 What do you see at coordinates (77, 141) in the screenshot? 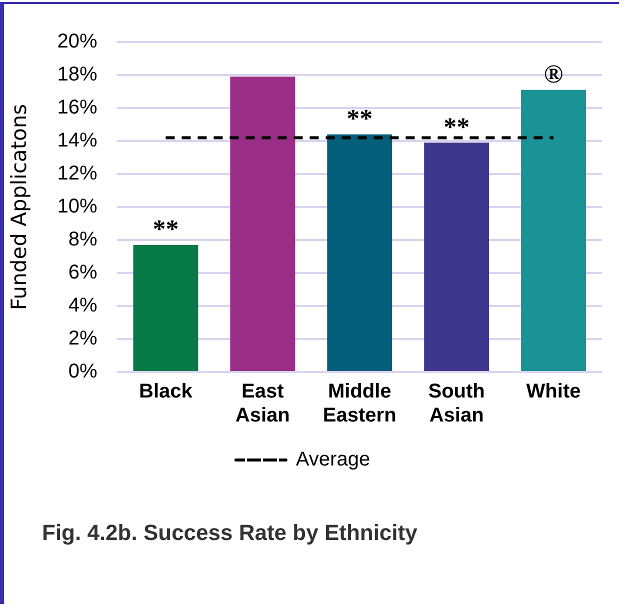
I see `y-tick-label: 14%` at bounding box center [77, 141].